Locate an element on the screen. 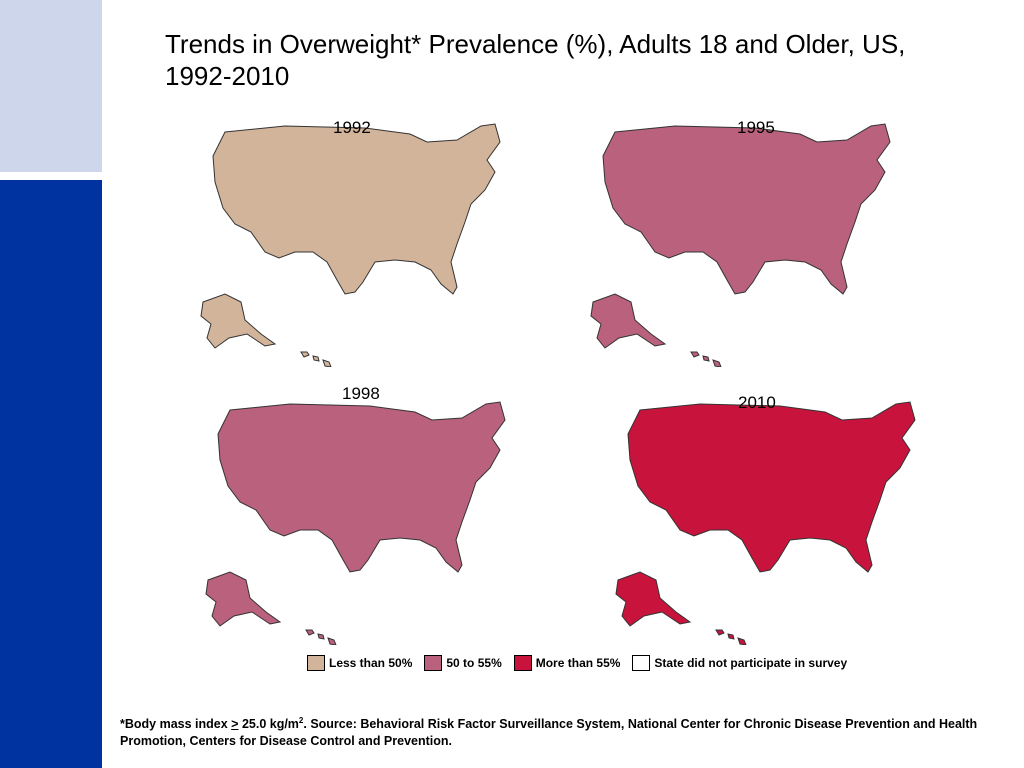 This screenshot has height=768, width=1024. legend-item-did-not-participate: State did not participate in survey is located at coordinates (739, 663).